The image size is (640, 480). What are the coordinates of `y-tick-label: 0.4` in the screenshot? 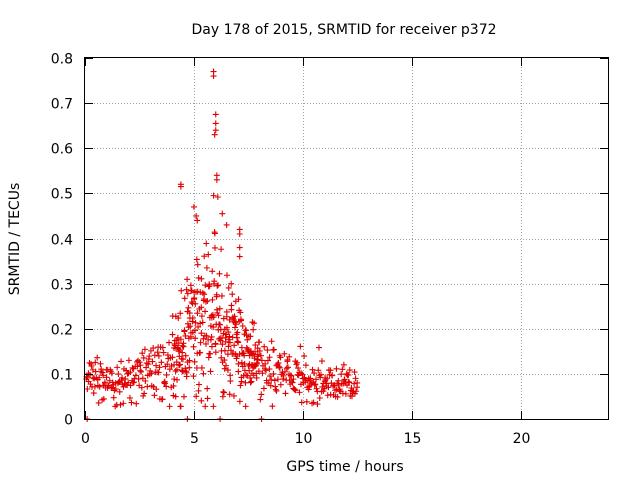 It's located at (62, 241).